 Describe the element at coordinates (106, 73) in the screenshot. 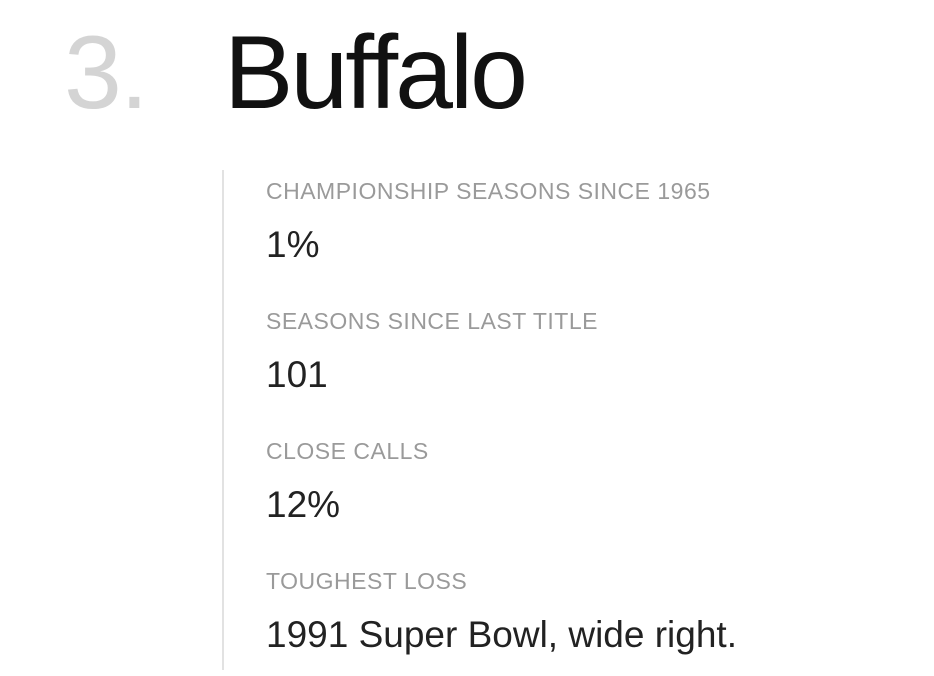

I see `rank-number: 3.` at that location.